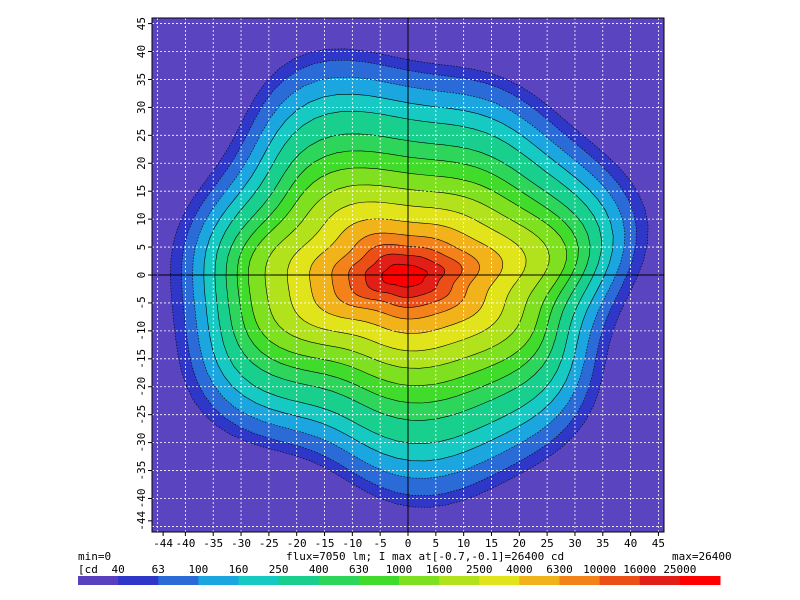 Image resolution: width=800 pixels, height=600 pixels. Describe the element at coordinates (269, 543) in the screenshot. I see `x-tick-label: -25` at that location.